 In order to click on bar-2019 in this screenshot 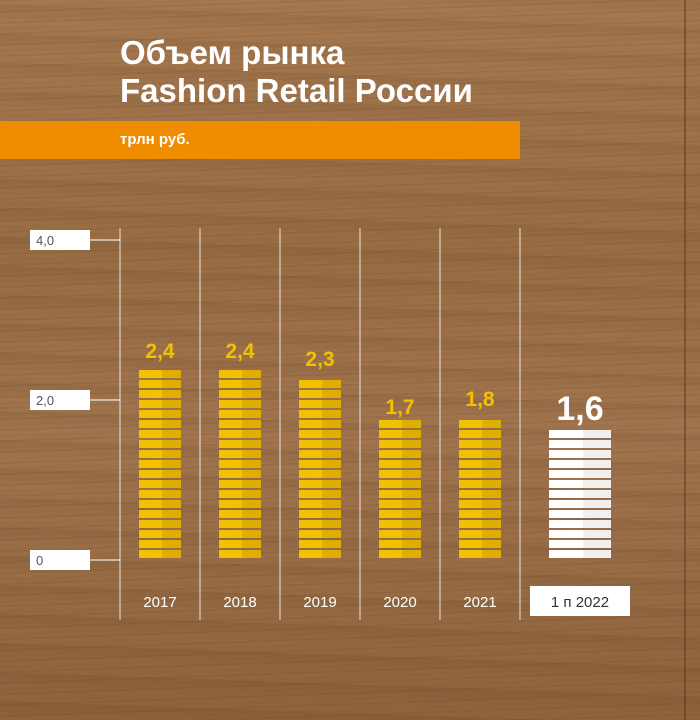, I will do `click(320, 469)`.